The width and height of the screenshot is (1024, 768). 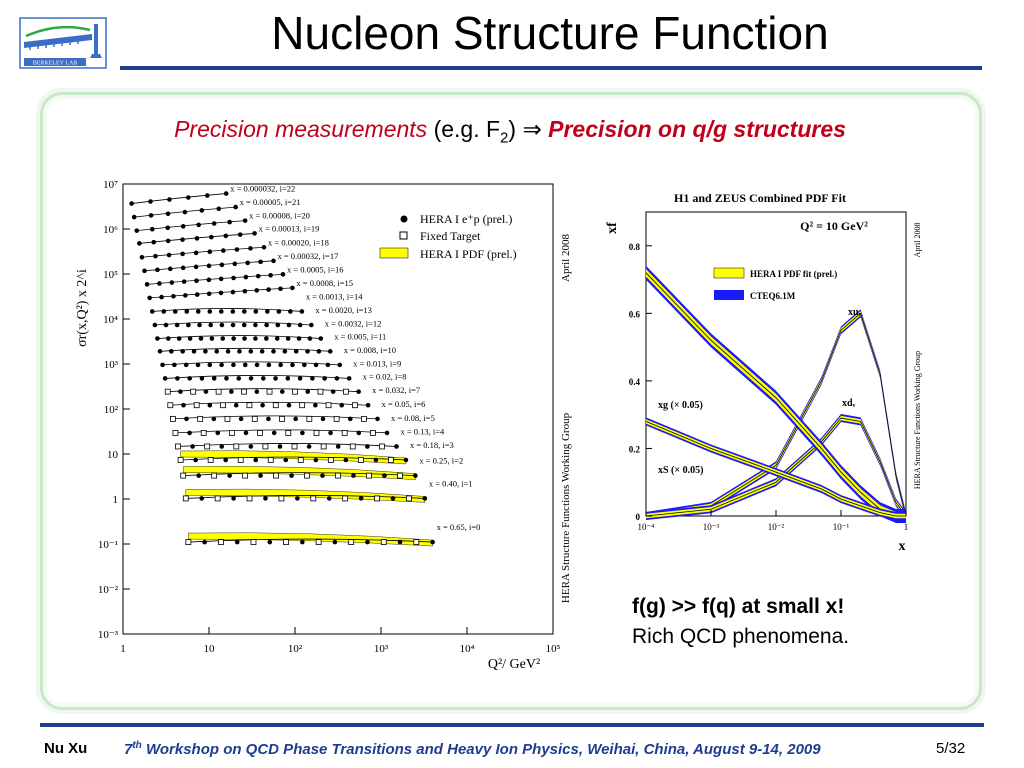 What do you see at coordinates (370, 350) in the screenshot?
I see `bin-label: x = 0.008, i=10` at bounding box center [370, 350].